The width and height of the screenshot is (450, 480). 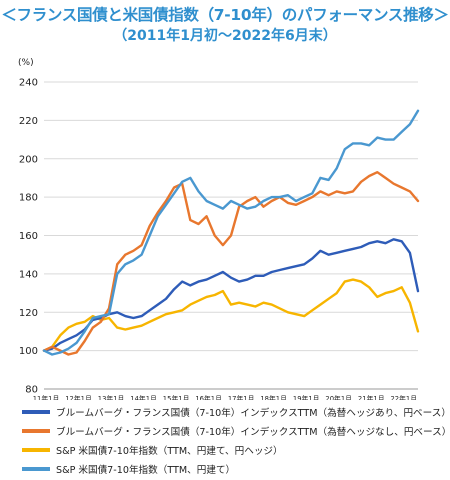 I want to click on x-tick-label: 13年1月, so click(x=111, y=397).